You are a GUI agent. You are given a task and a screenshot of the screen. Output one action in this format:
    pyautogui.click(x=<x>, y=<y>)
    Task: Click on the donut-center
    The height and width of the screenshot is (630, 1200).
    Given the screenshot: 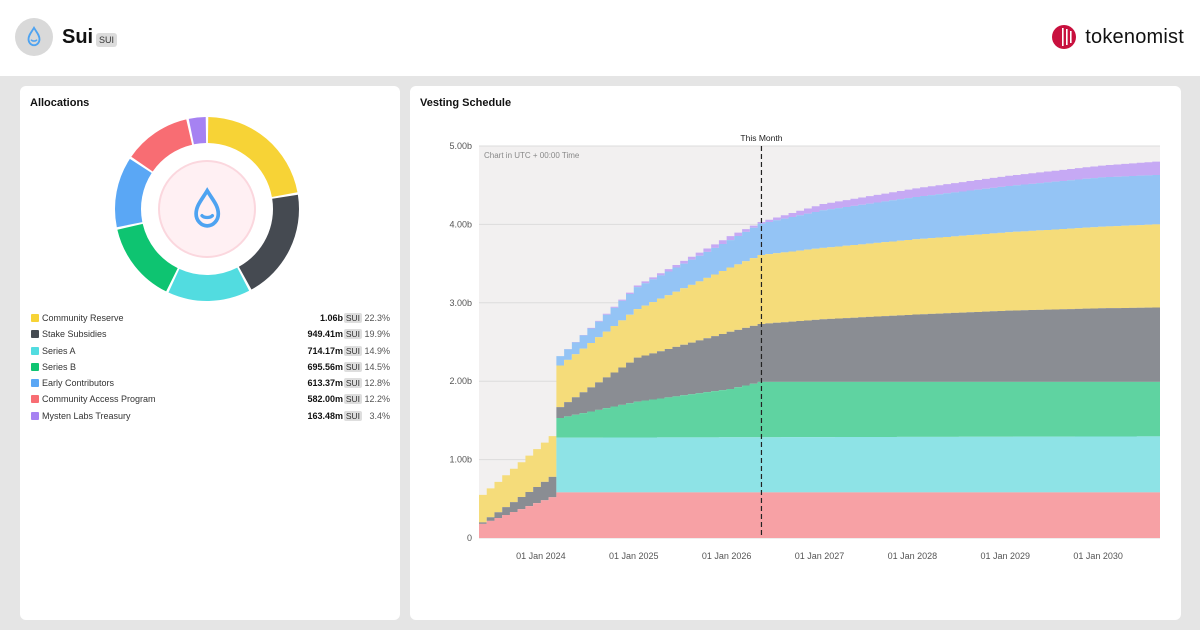 What is the action you would take?
    pyautogui.click(x=207, y=209)
    